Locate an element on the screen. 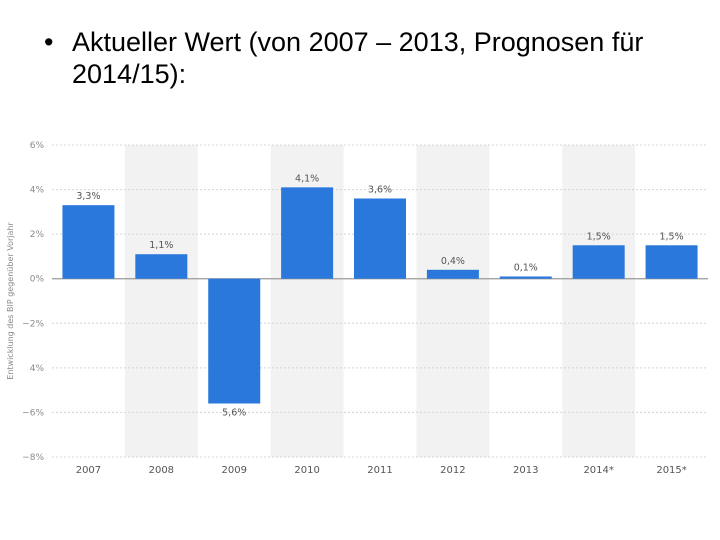  y-tick-label: 6% is located at coordinates (37, 146).